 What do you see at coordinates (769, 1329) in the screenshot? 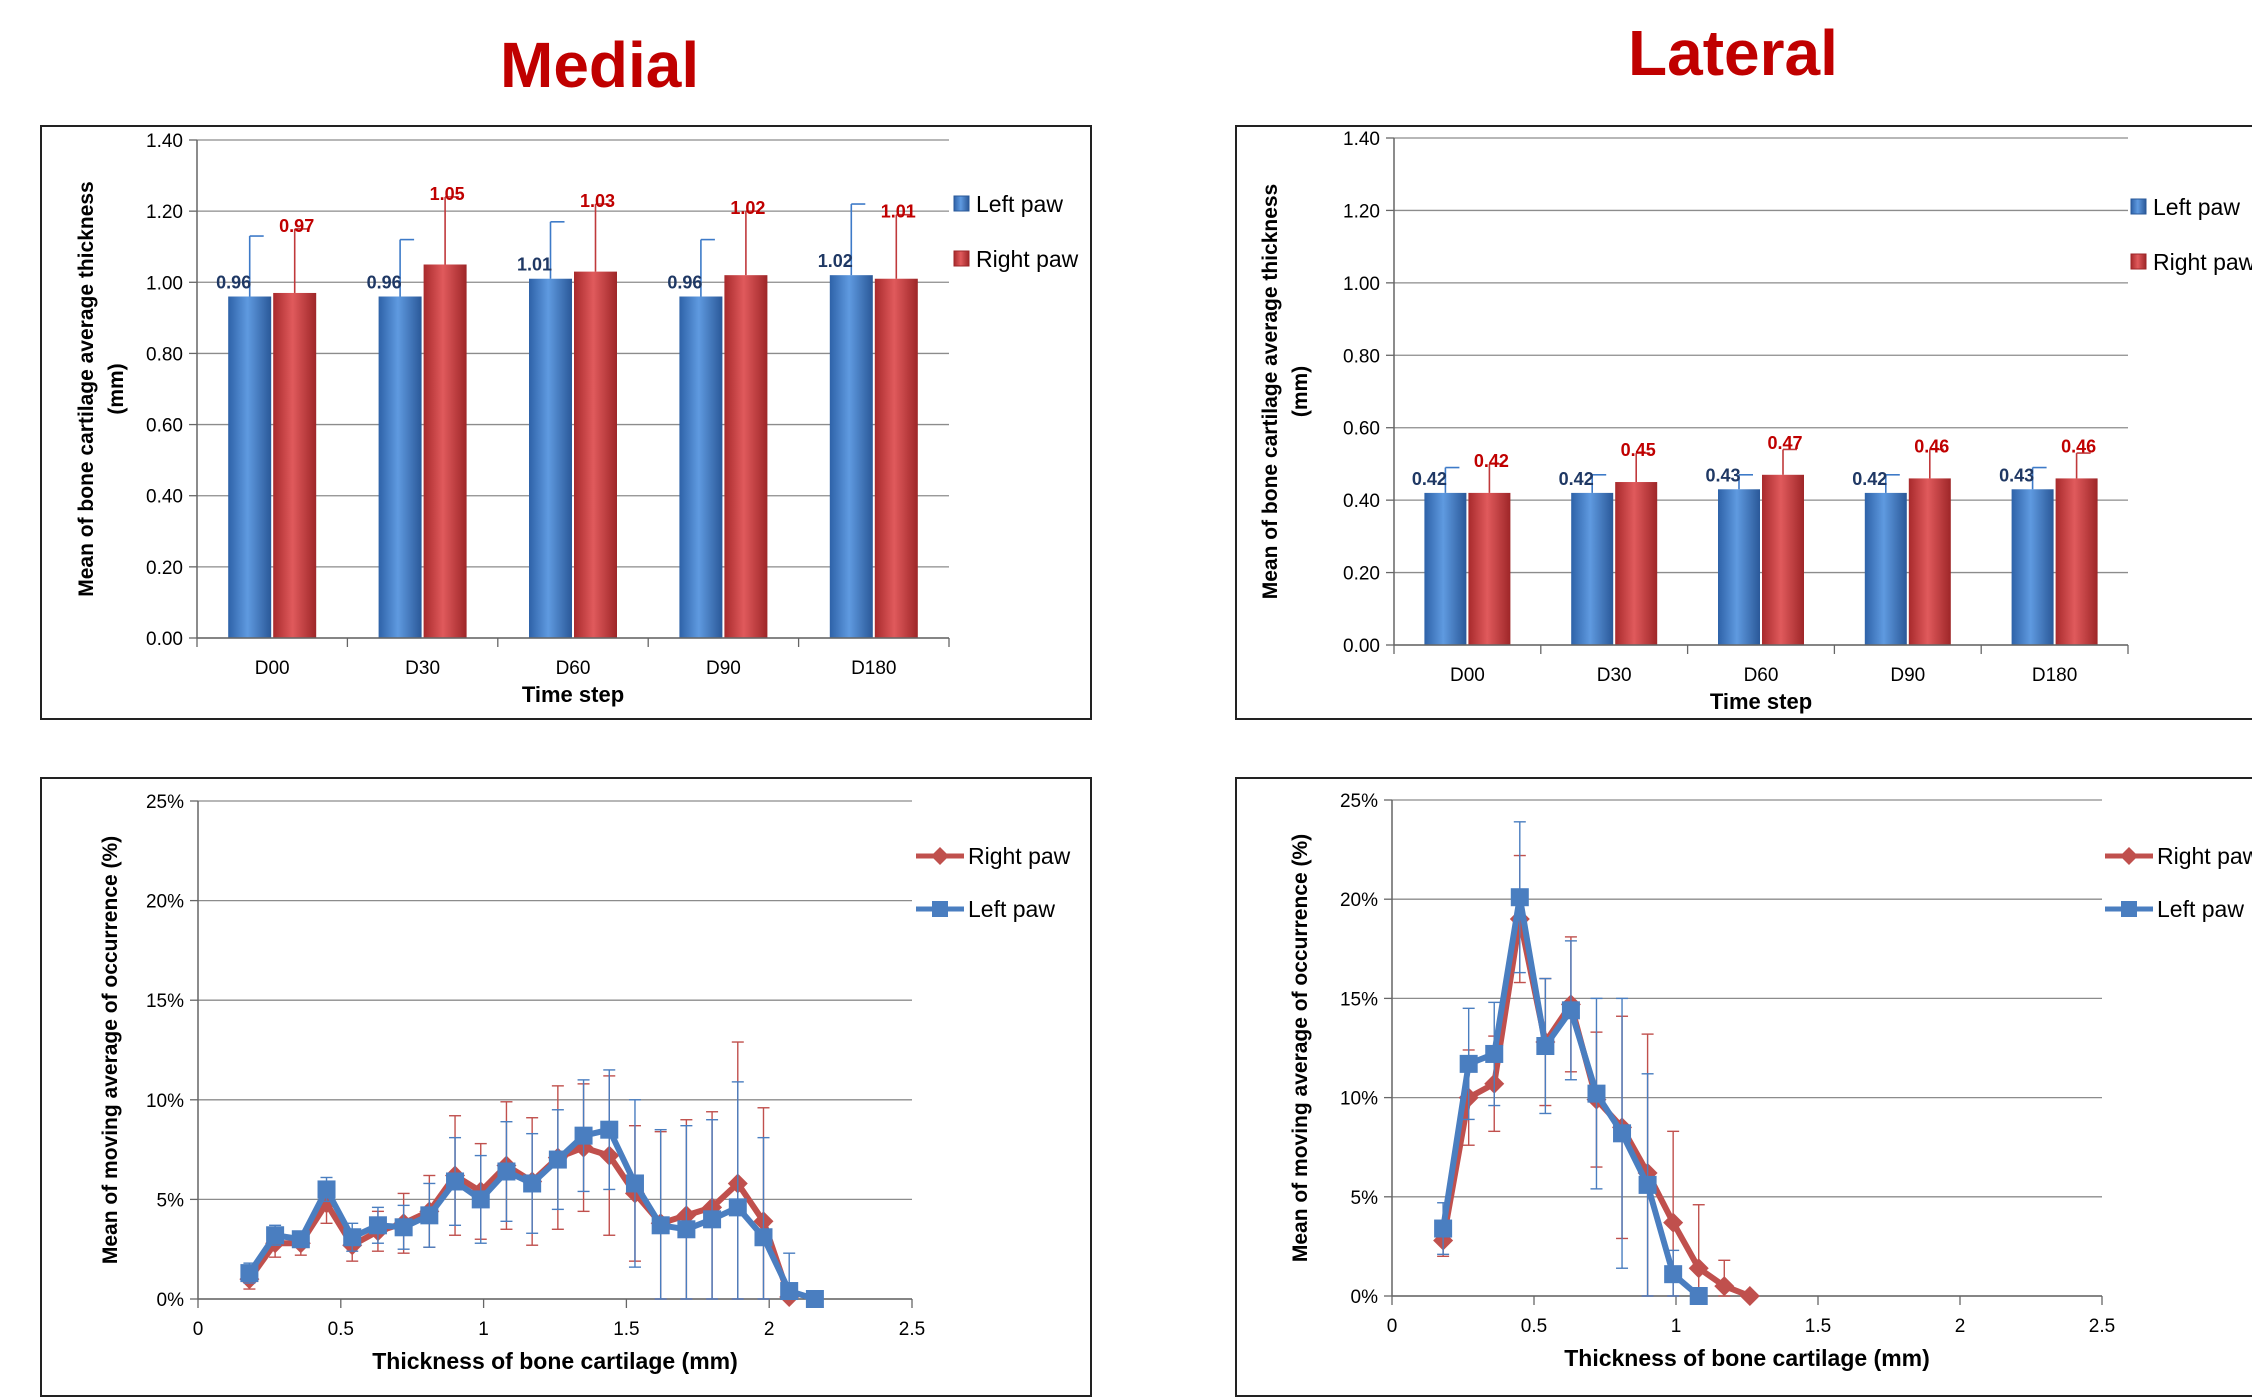
I see `x-tick-label: 2` at bounding box center [769, 1329].